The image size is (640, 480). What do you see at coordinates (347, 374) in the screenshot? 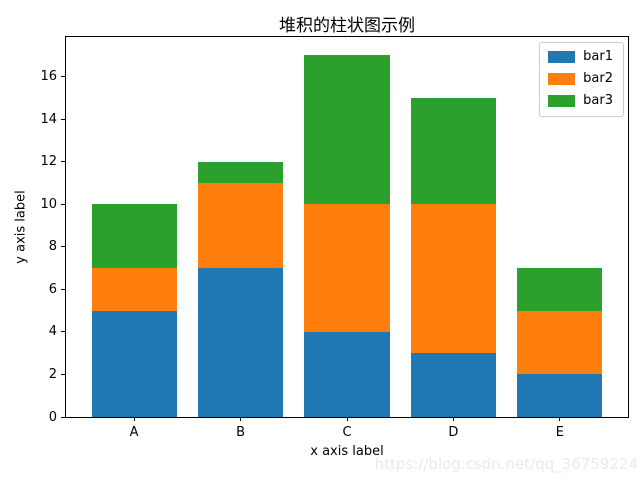
I see `bar-segment-bar1-C` at bounding box center [347, 374].